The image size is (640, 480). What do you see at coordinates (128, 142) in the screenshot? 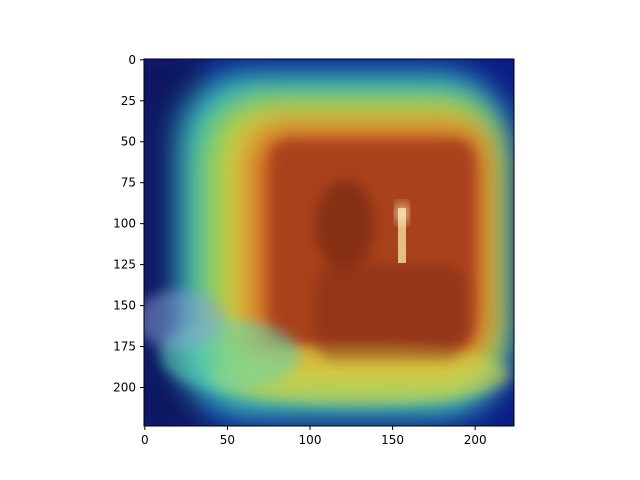
I see `y-tick-label: 50` at bounding box center [128, 142].